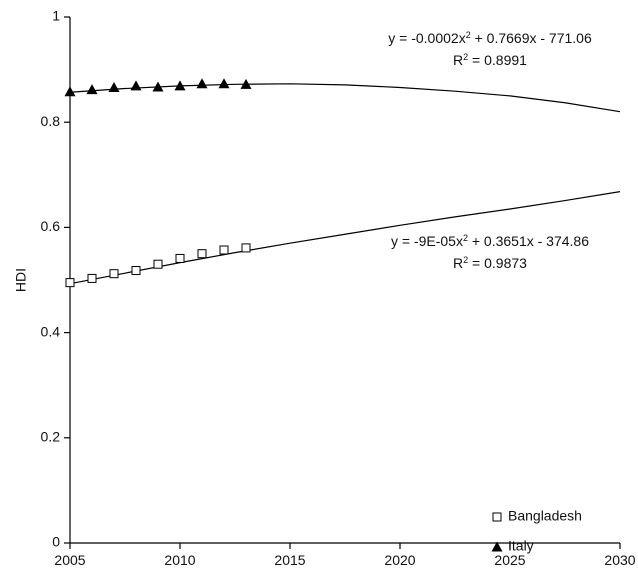 Image resolution: width=638 pixels, height=578 pixels. I want to click on y-tick-label: 0.2, so click(51, 437).